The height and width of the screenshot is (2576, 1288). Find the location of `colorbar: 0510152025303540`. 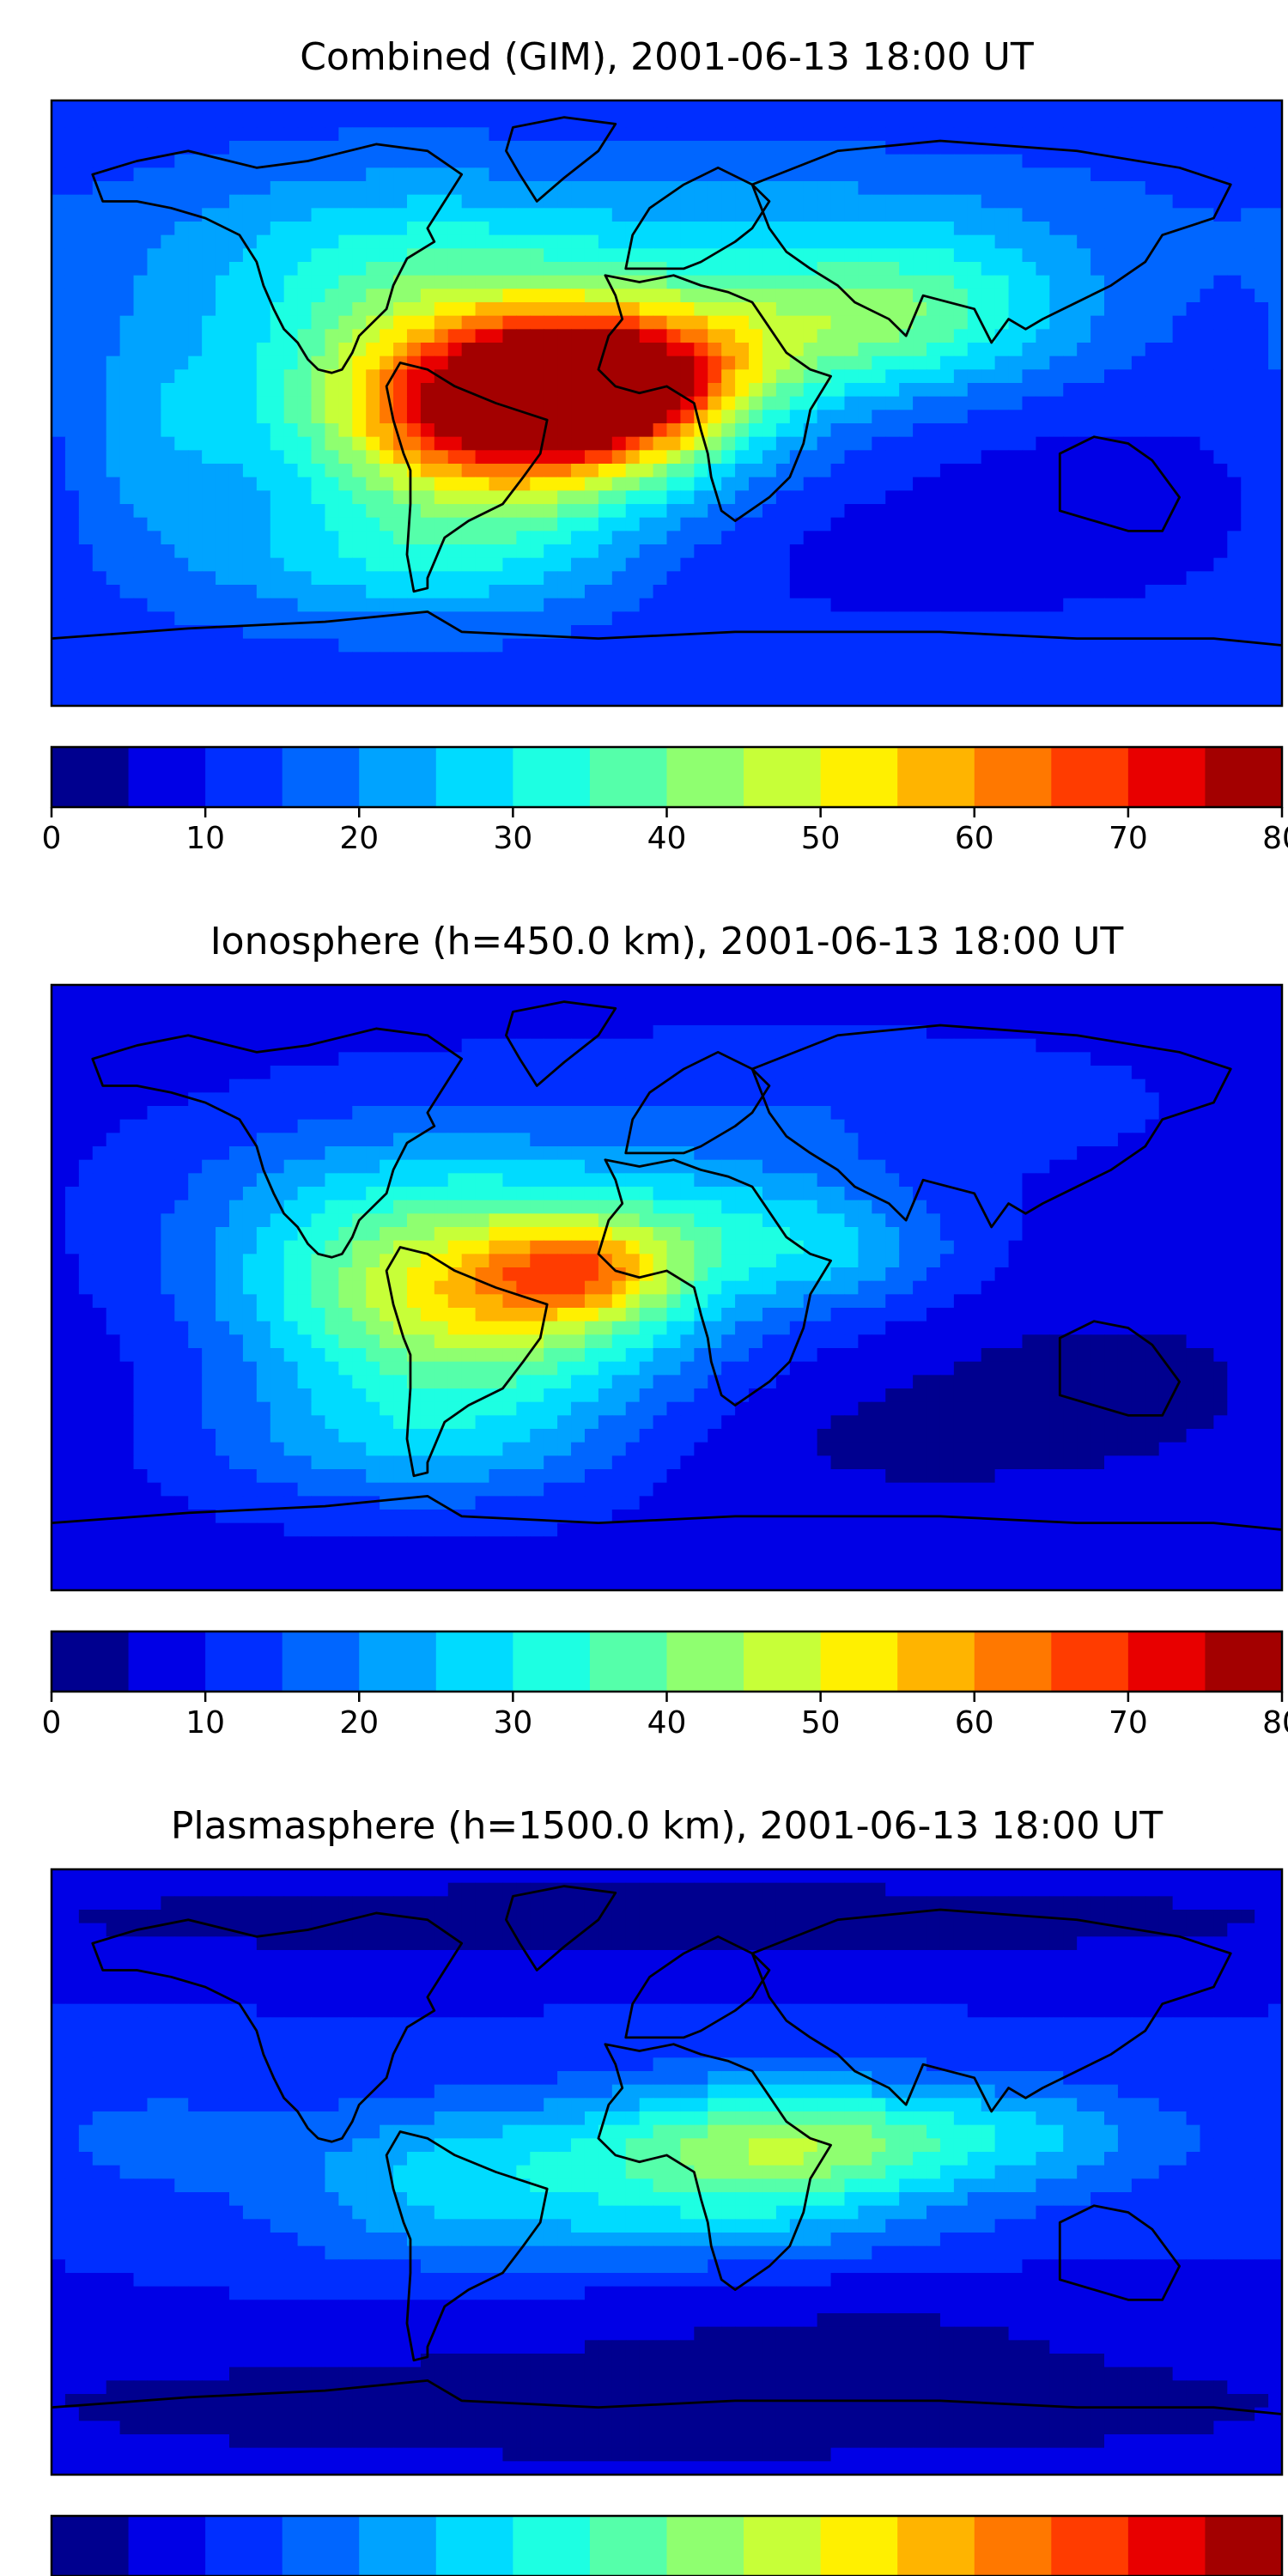

colorbar: 0510152025303540 is located at coordinates (667, 2545).